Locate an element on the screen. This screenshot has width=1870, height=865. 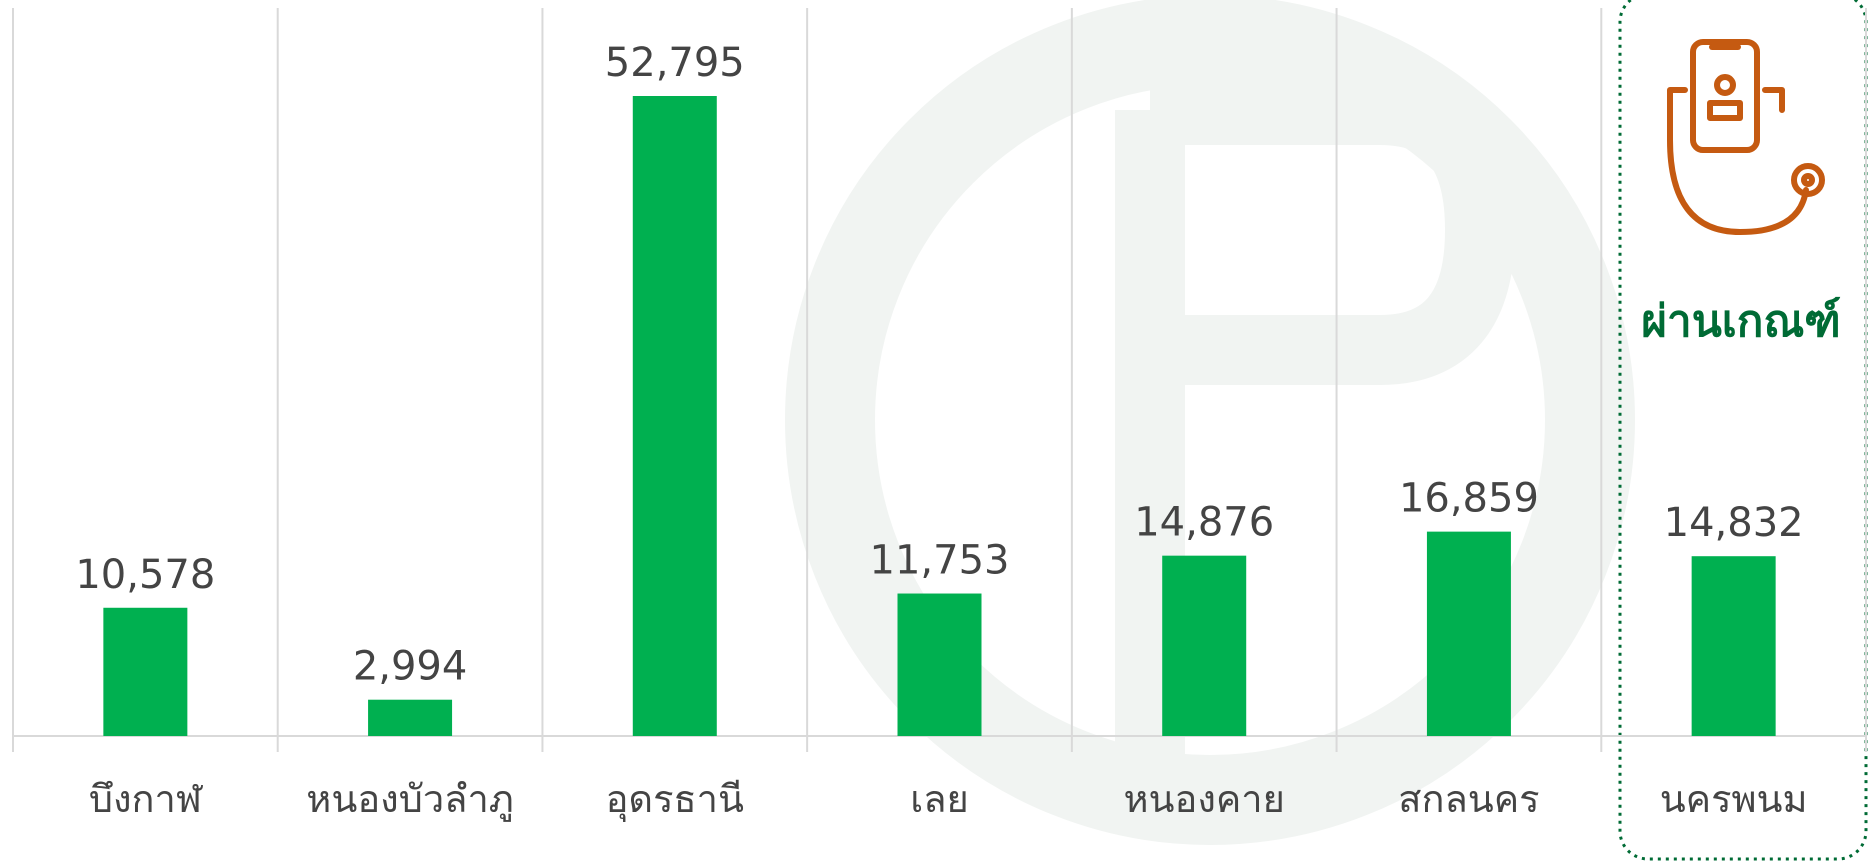
x-tick-label: หนองคาย is located at coordinates (1203, 799).